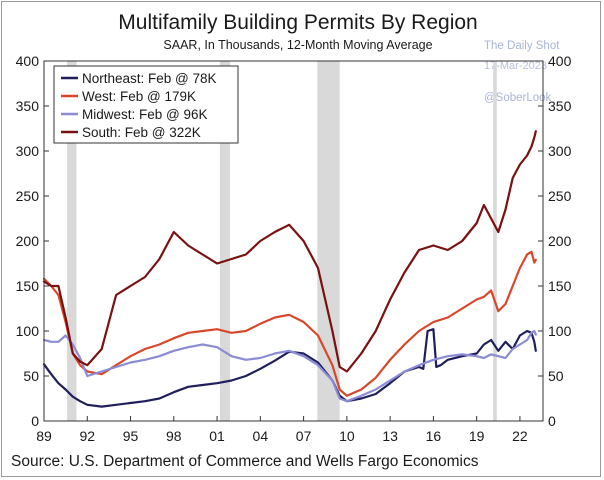 Image resolution: width=604 pixels, height=480 pixels. What do you see at coordinates (28, 61) in the screenshot?
I see `y-tick-label-left: 400` at bounding box center [28, 61].